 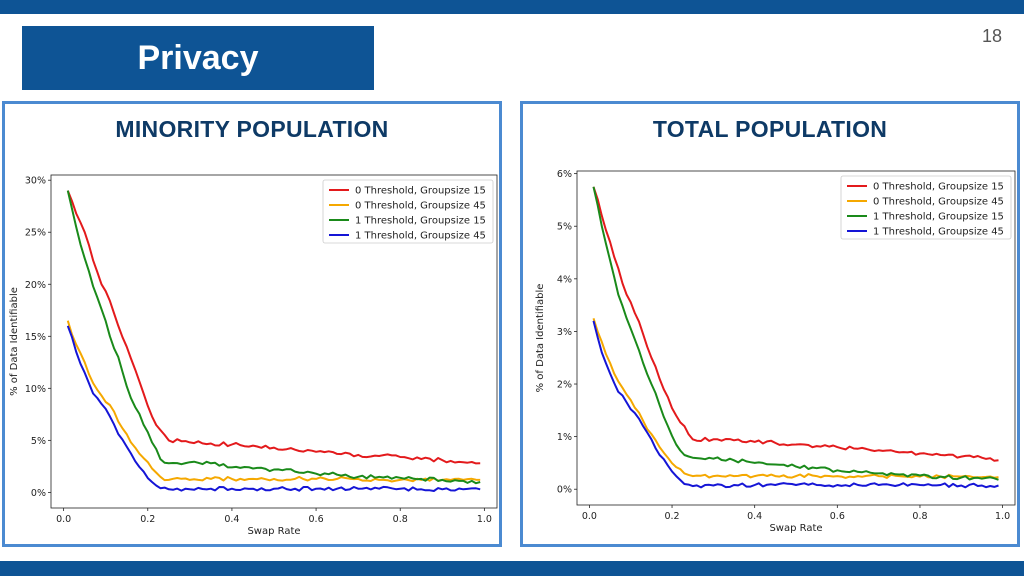 What do you see at coordinates (564, 437) in the screenshot?
I see `y-tick-label: 1%` at bounding box center [564, 437].